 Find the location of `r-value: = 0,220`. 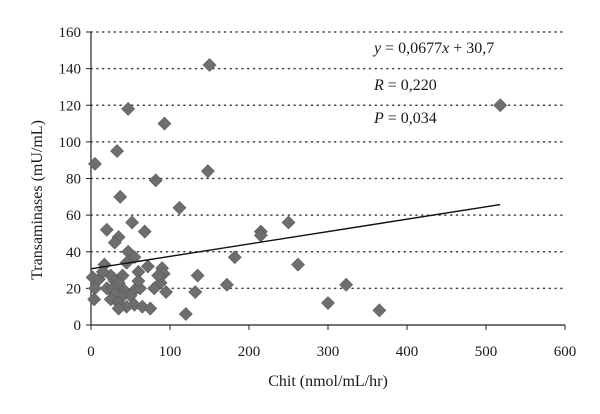

r-value: = 0,220 is located at coordinates (410, 85).